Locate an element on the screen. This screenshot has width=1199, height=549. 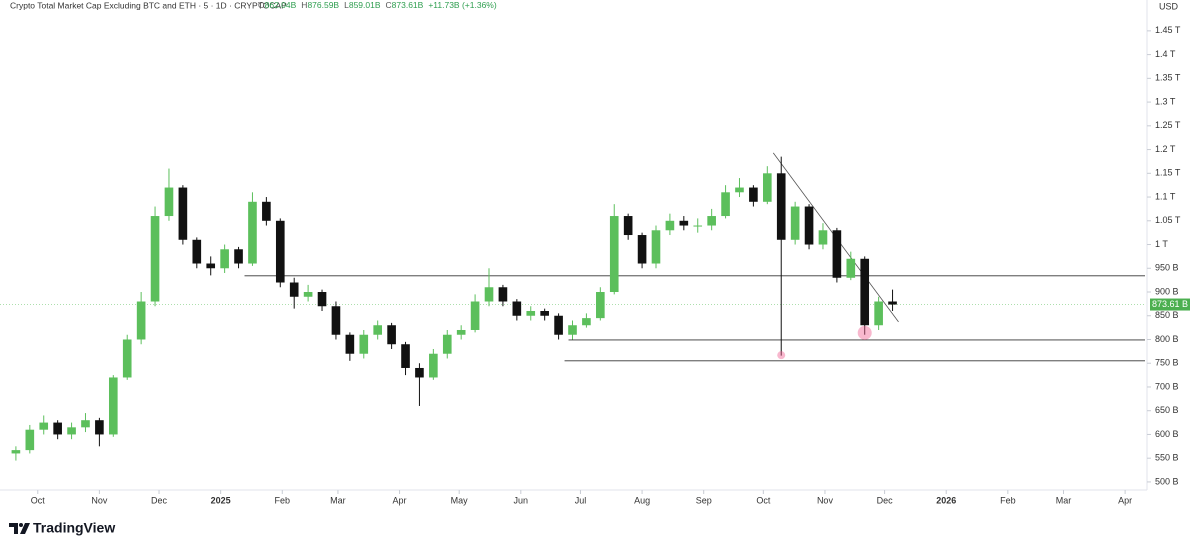
ohlc-key: C is located at coordinates (389, 5).